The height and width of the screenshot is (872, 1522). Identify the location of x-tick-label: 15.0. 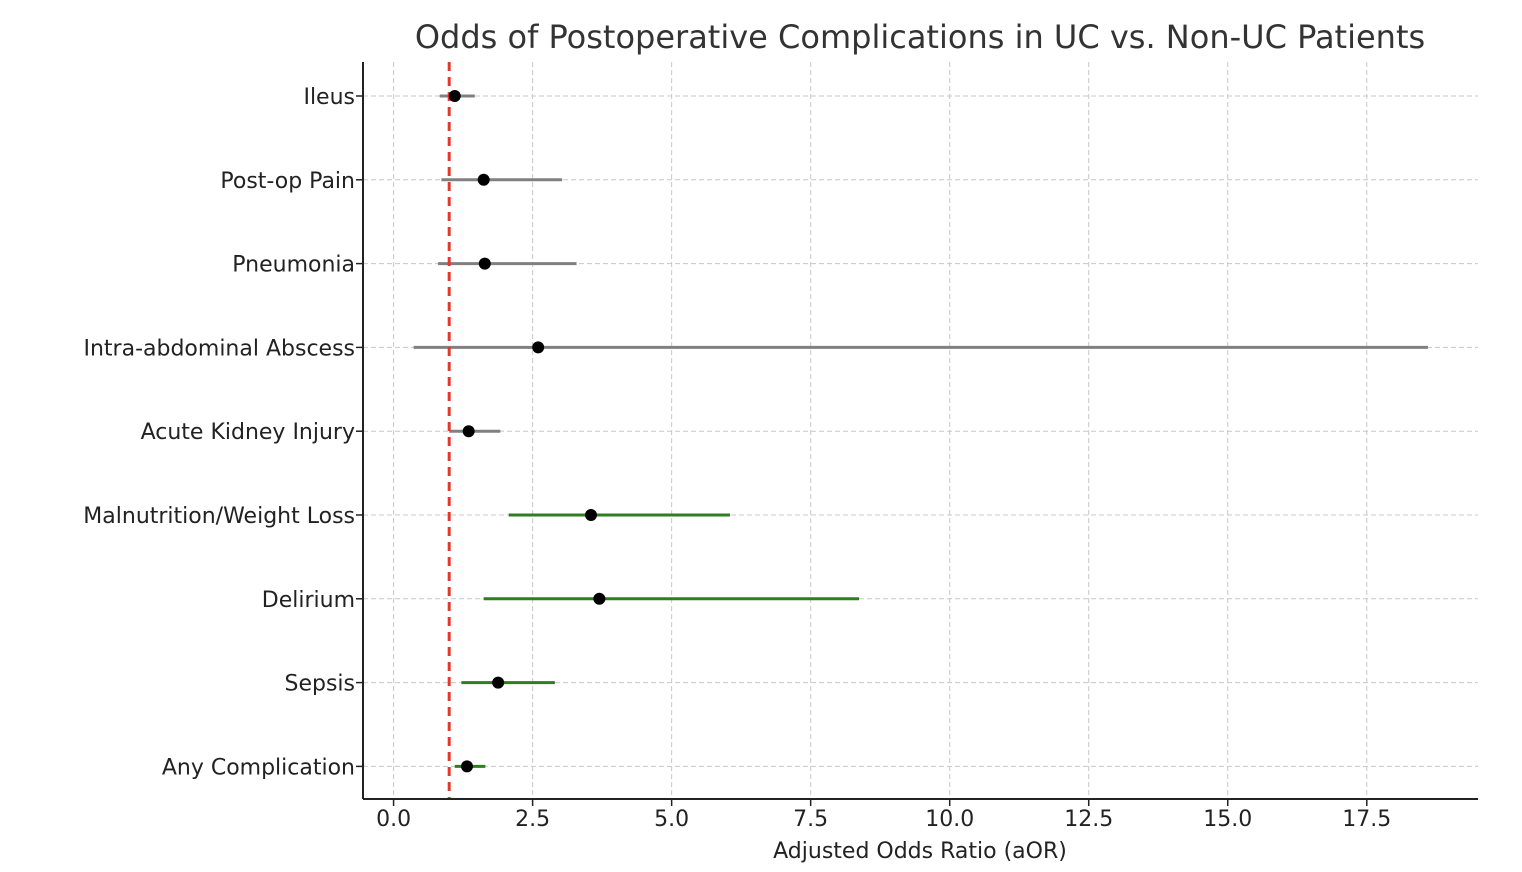
(1227, 819).